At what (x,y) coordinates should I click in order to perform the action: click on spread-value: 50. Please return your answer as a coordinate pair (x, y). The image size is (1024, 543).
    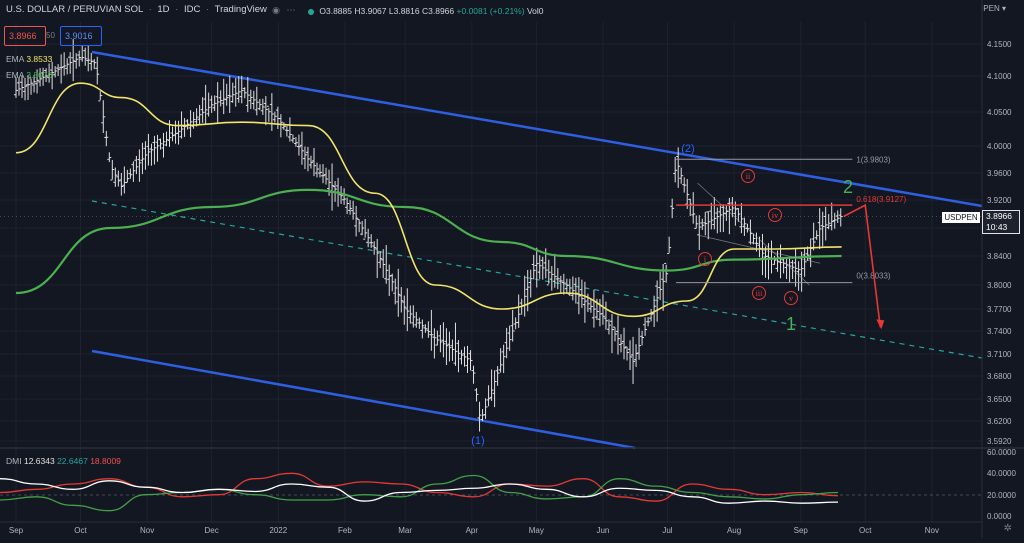
    Looking at the image, I should click on (50, 35).